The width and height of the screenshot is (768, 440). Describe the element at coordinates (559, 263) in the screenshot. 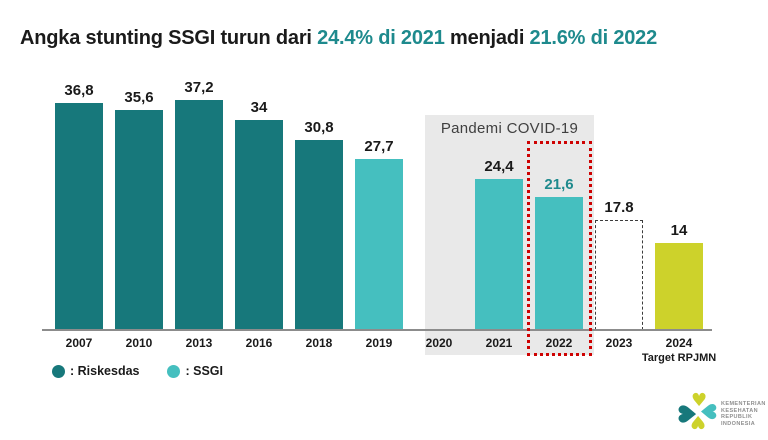

I see `bar-2022` at that location.